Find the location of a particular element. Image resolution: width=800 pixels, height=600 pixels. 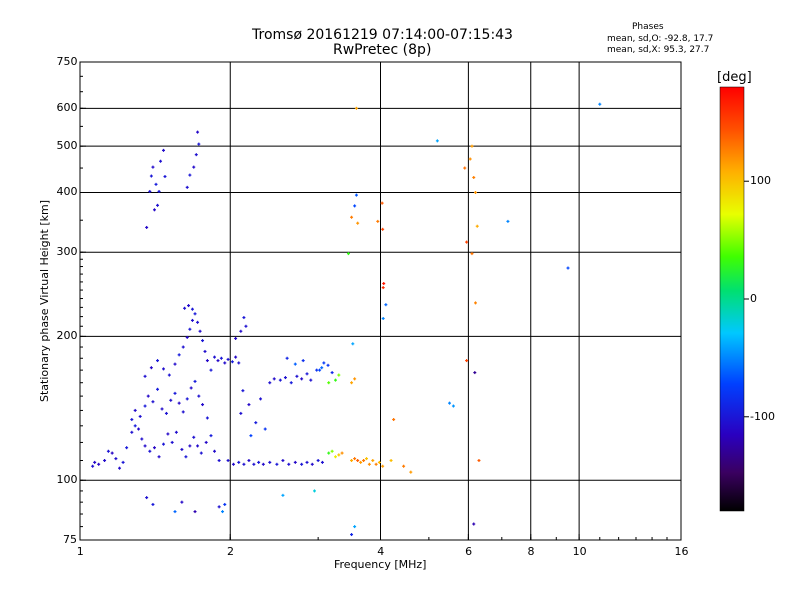

y-tick-label: 200 is located at coordinates (67, 336).